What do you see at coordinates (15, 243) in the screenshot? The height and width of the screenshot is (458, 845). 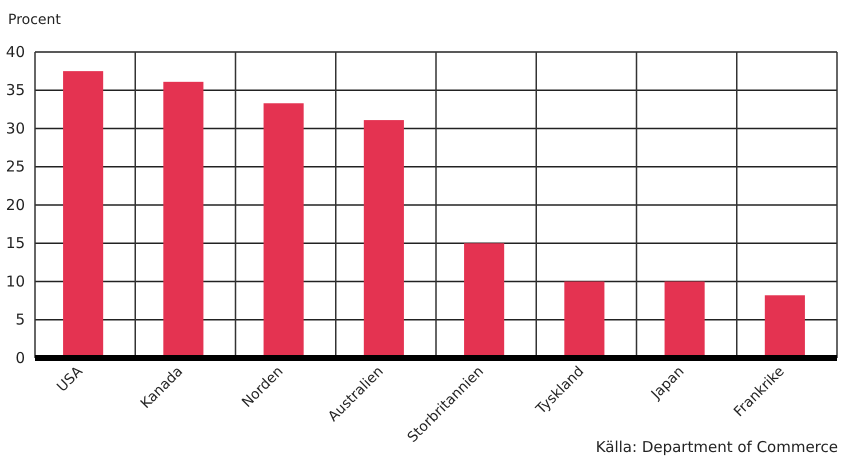 I see `y-tick-label: 15` at bounding box center [15, 243].